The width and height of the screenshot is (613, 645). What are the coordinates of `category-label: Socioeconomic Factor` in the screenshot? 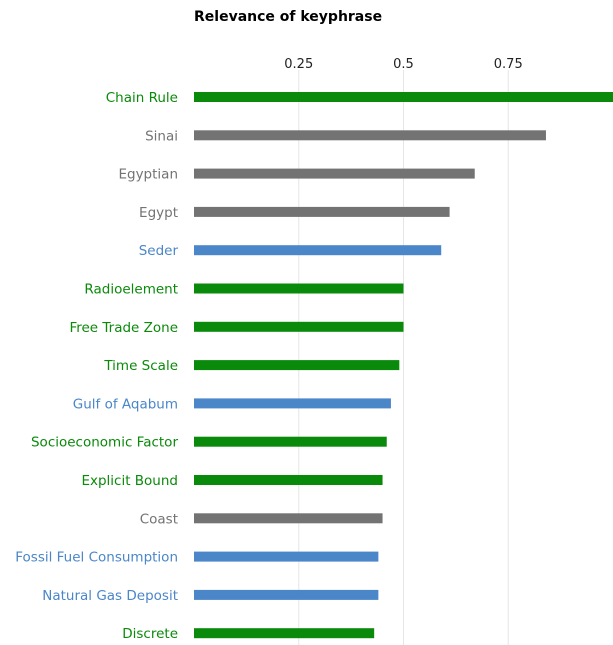 It's located at (104, 443).